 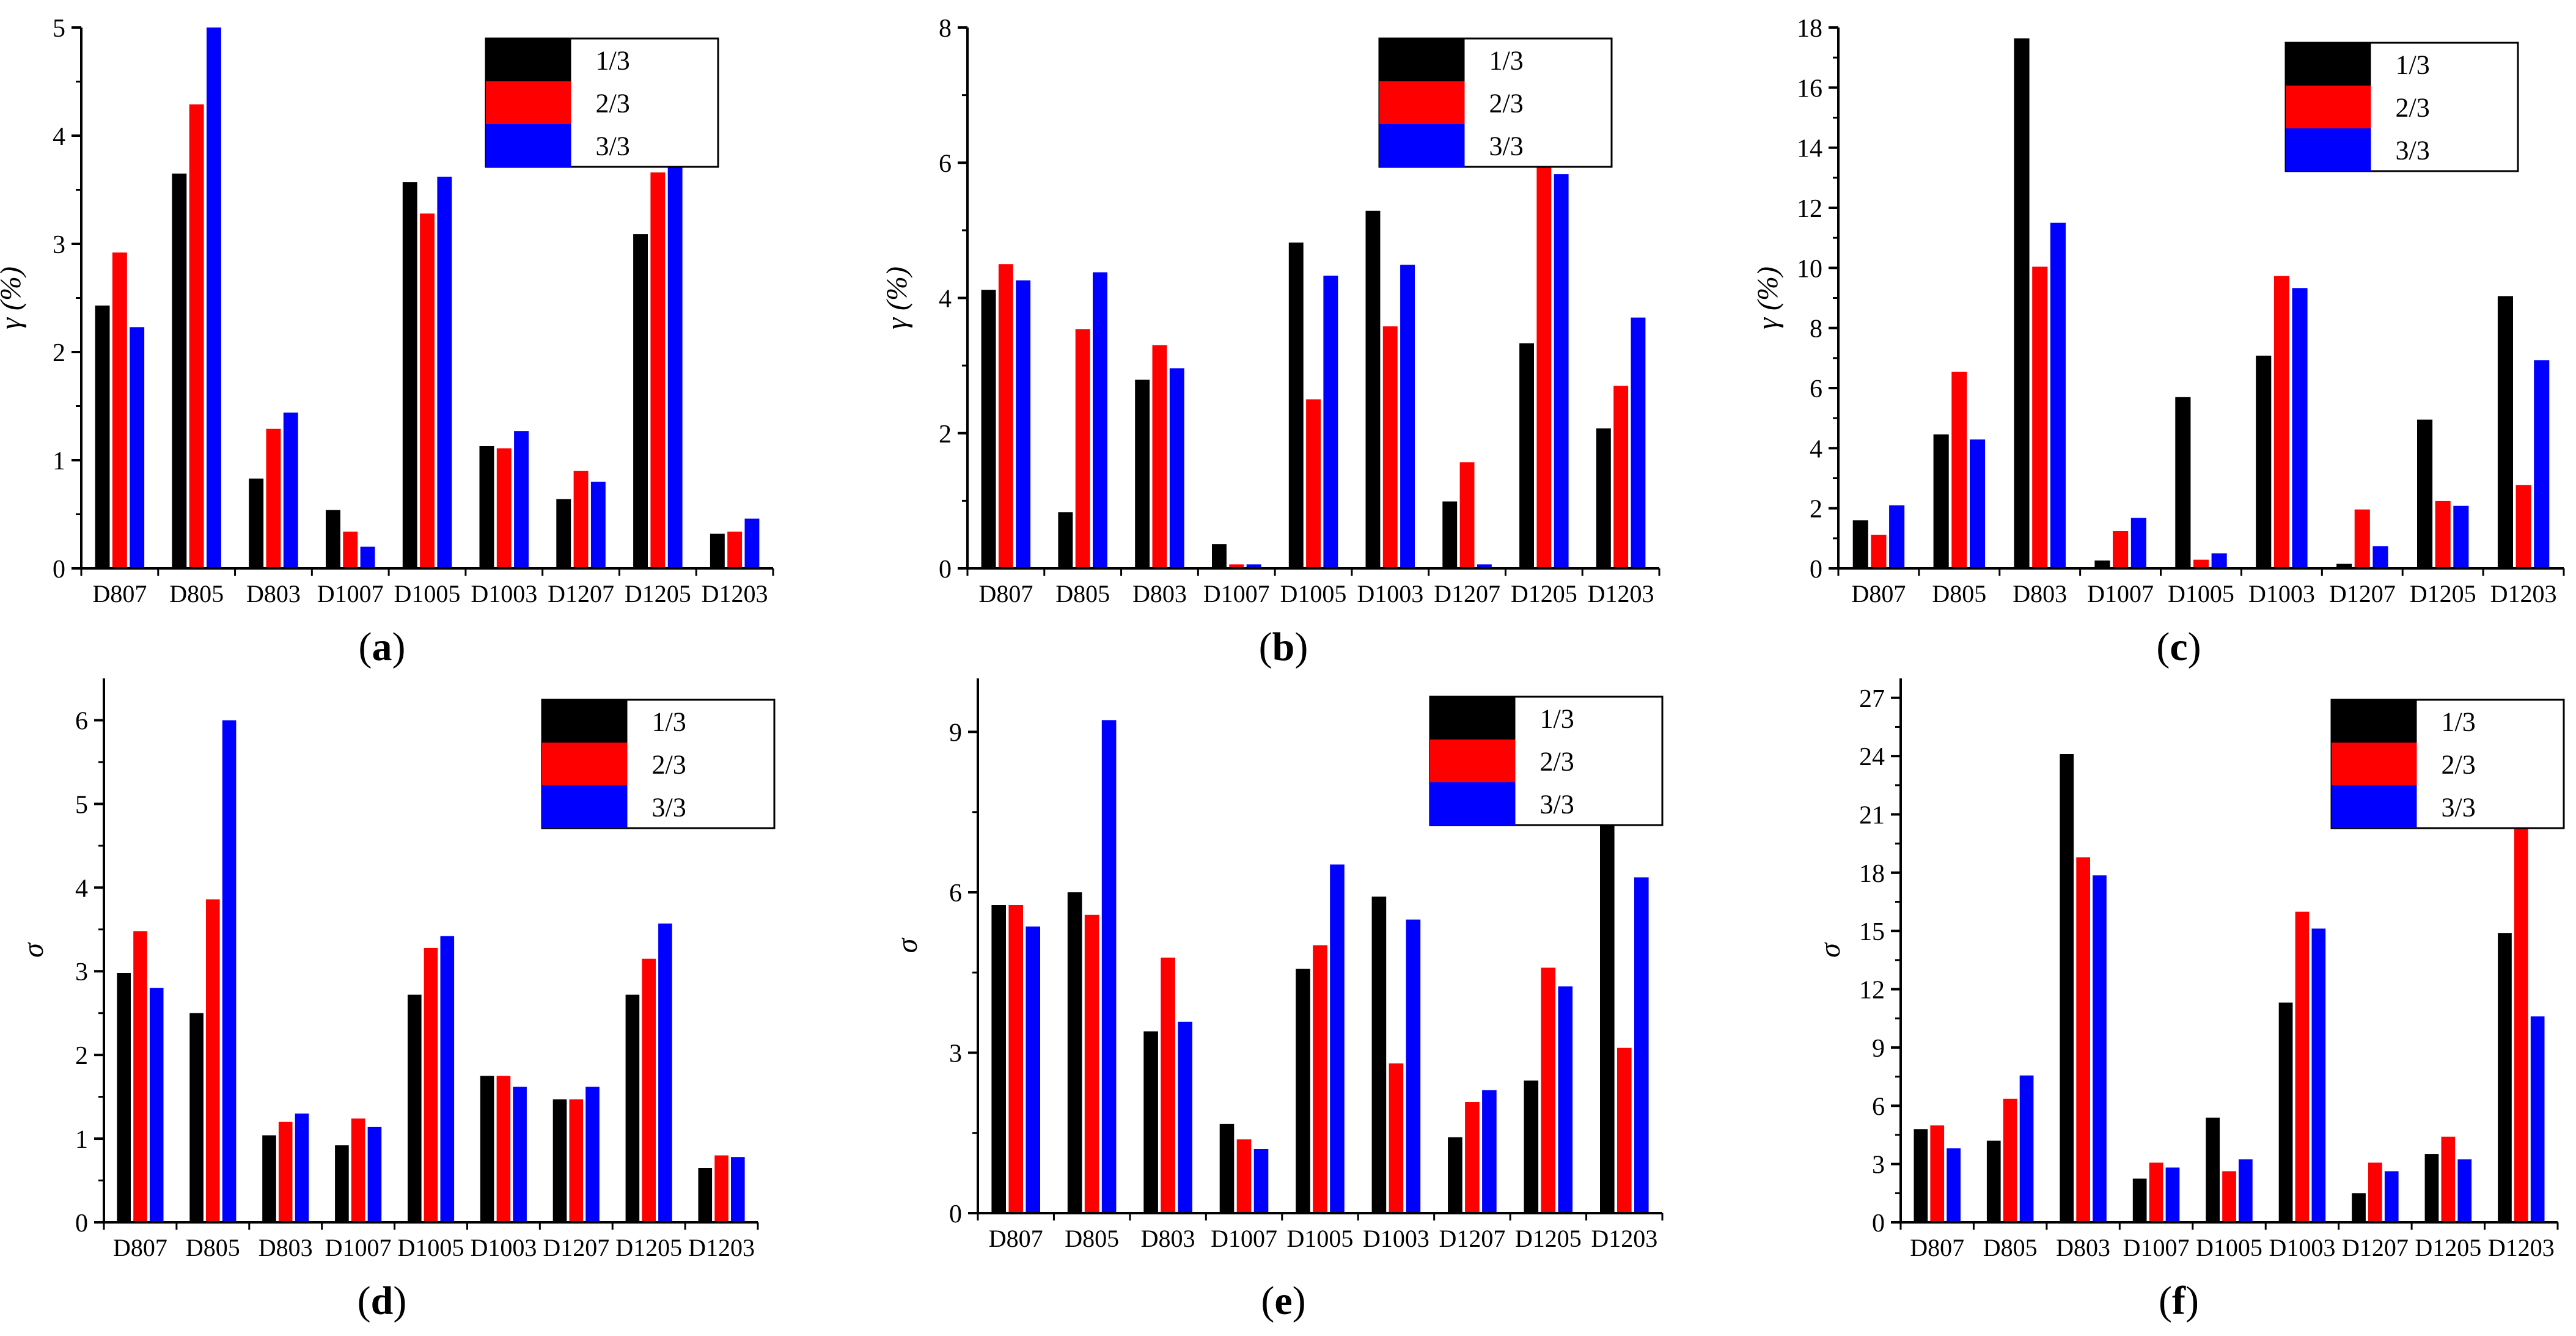 I want to click on bar-a-D1203-s3, so click(x=752, y=543).